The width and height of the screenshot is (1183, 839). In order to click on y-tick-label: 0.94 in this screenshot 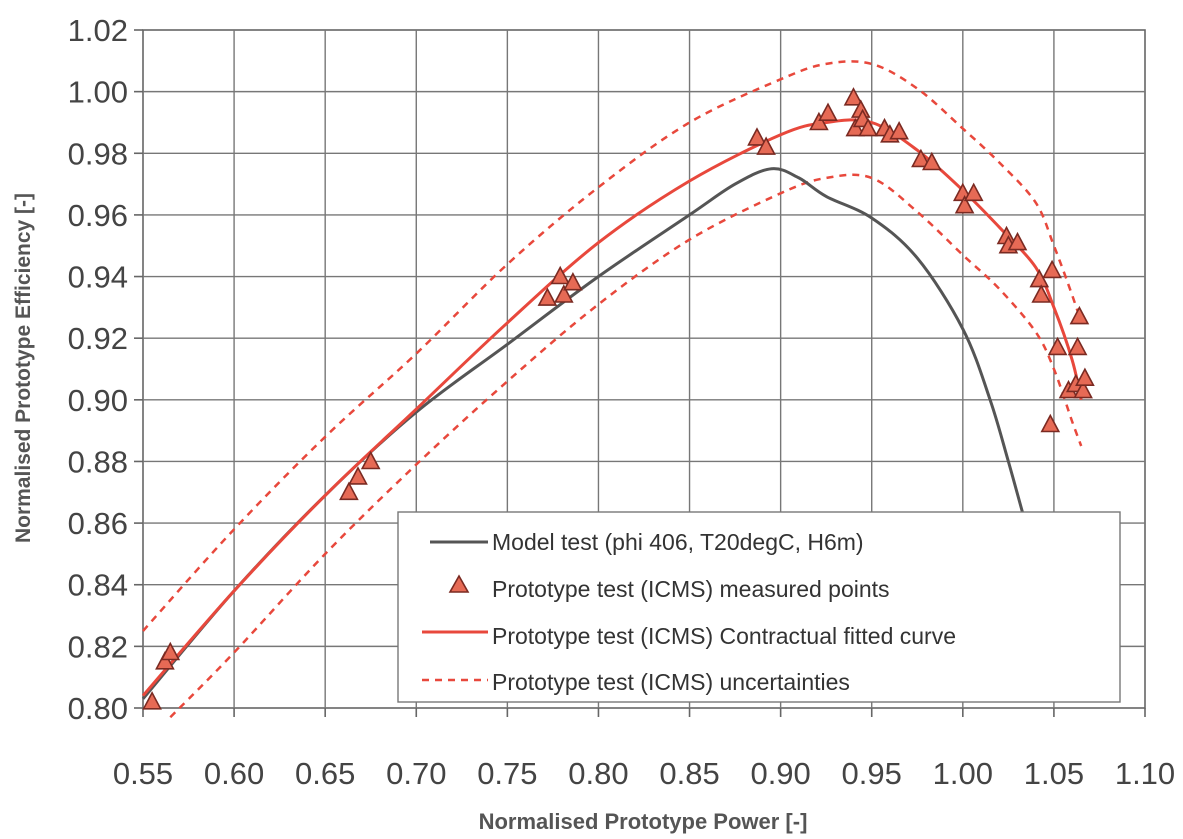, I will do `click(98, 277)`.